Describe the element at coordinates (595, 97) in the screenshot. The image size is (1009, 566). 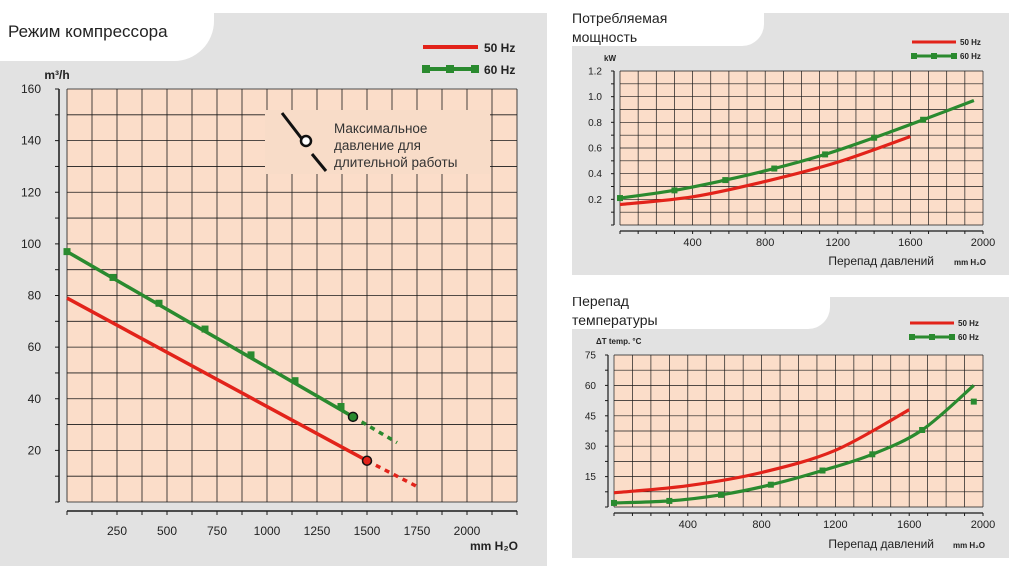
I see `y-tick-label: 1.0` at that location.